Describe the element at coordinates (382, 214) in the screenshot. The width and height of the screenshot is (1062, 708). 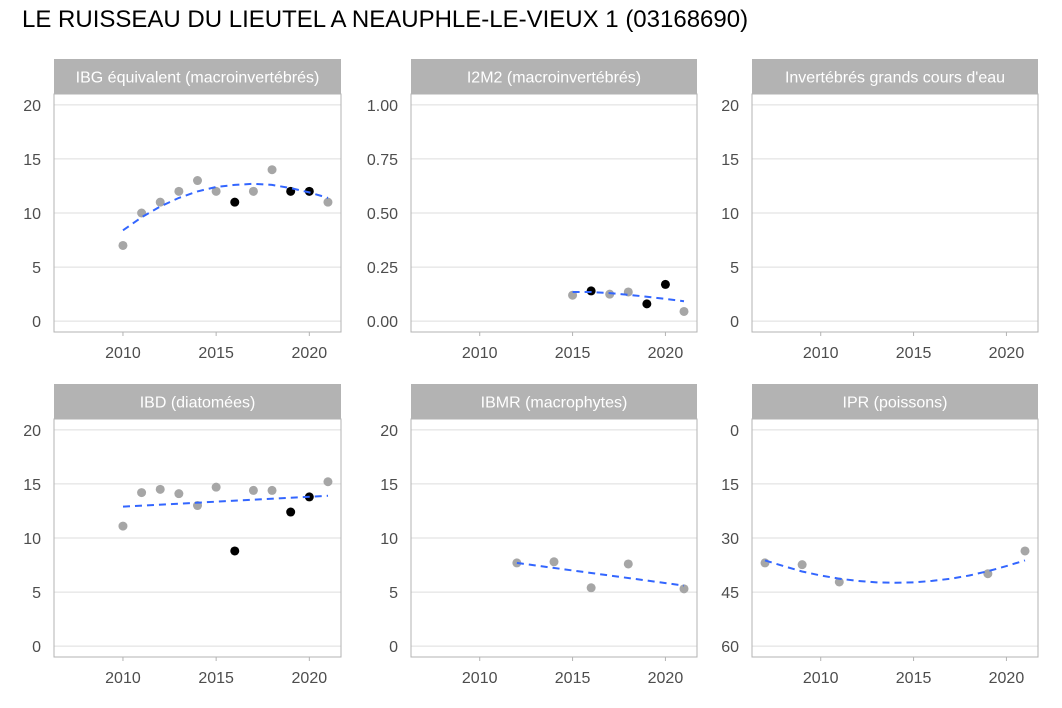
I see `y-tick-label: 0.50` at that location.